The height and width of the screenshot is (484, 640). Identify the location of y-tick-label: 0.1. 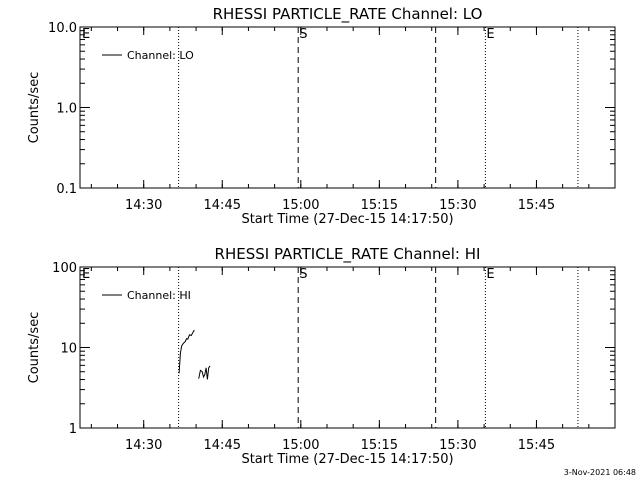
(66, 189).